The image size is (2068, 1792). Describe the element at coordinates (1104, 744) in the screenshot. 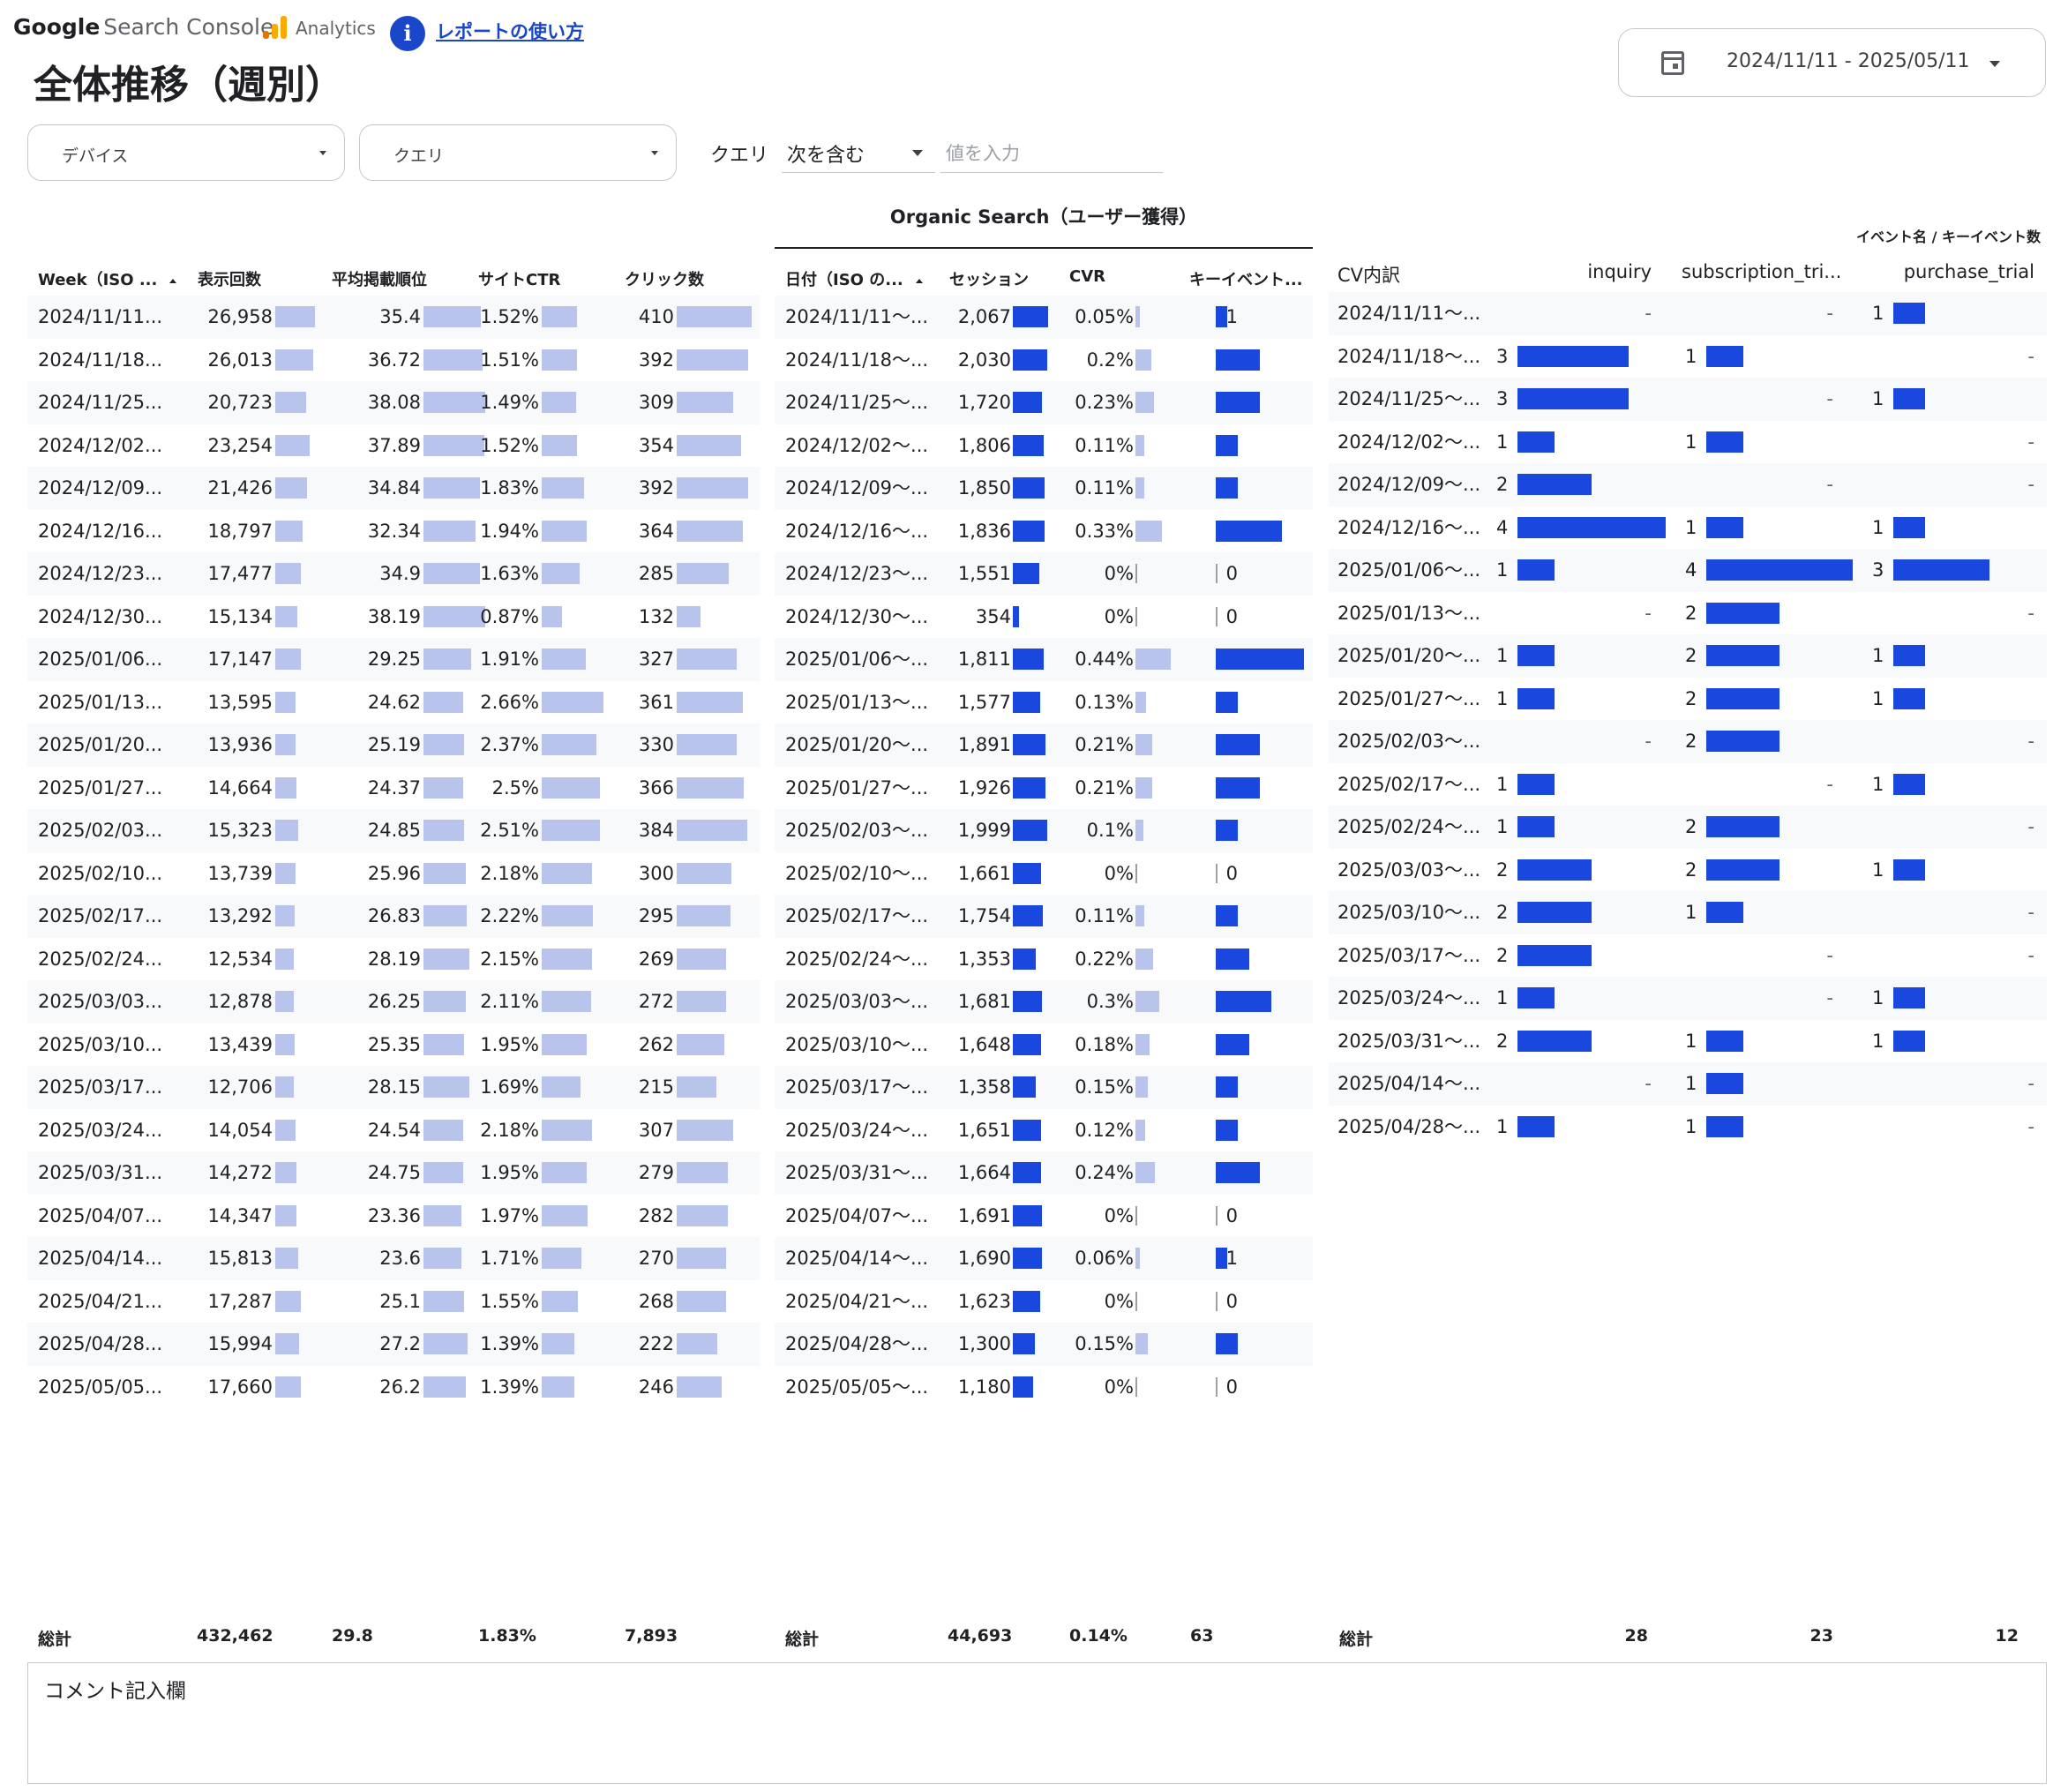

I see `ga_table-cell: 0.21%` at that location.